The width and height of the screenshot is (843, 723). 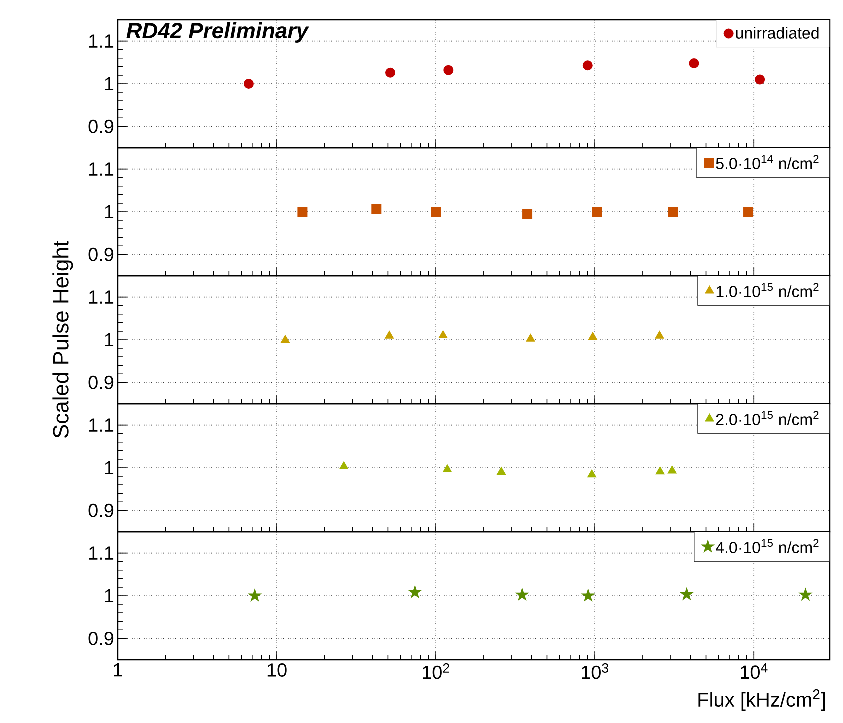 I want to click on x-axis-title: Flux [kHz/cm$^{2}$], so click(x=762, y=700).